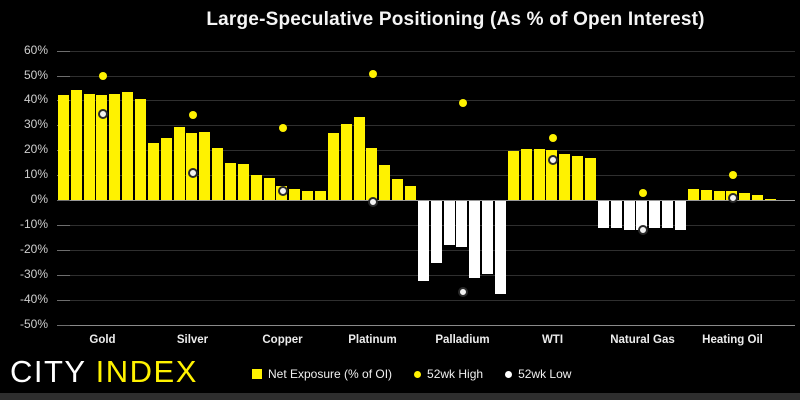 This screenshot has height=400, width=800. Describe the element at coordinates (35, 99) in the screenshot. I see `y-axis-label: 40%` at that location.